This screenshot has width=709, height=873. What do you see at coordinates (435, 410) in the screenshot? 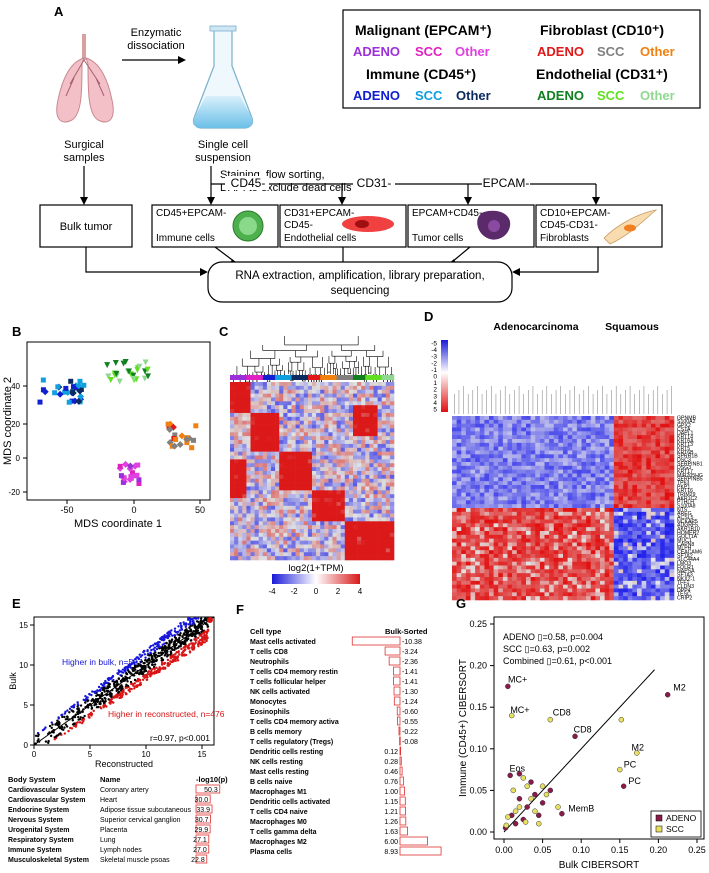
I see `colorbar-d-tick: 5` at bounding box center [435, 410].